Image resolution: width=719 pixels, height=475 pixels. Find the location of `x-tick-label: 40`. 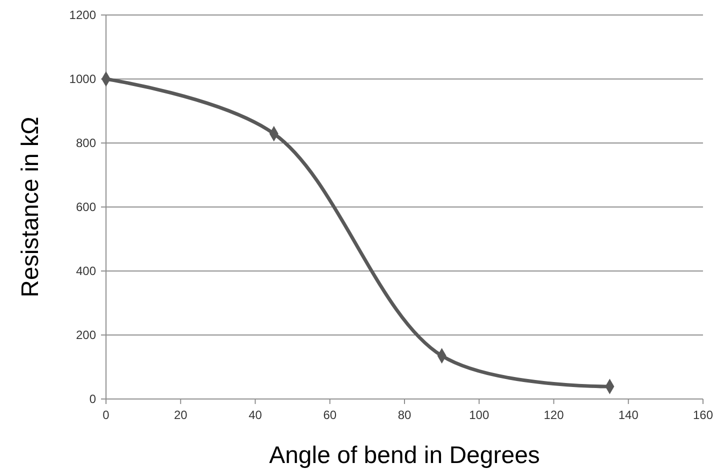

x-tick-label: 40 is located at coordinates (255, 415).